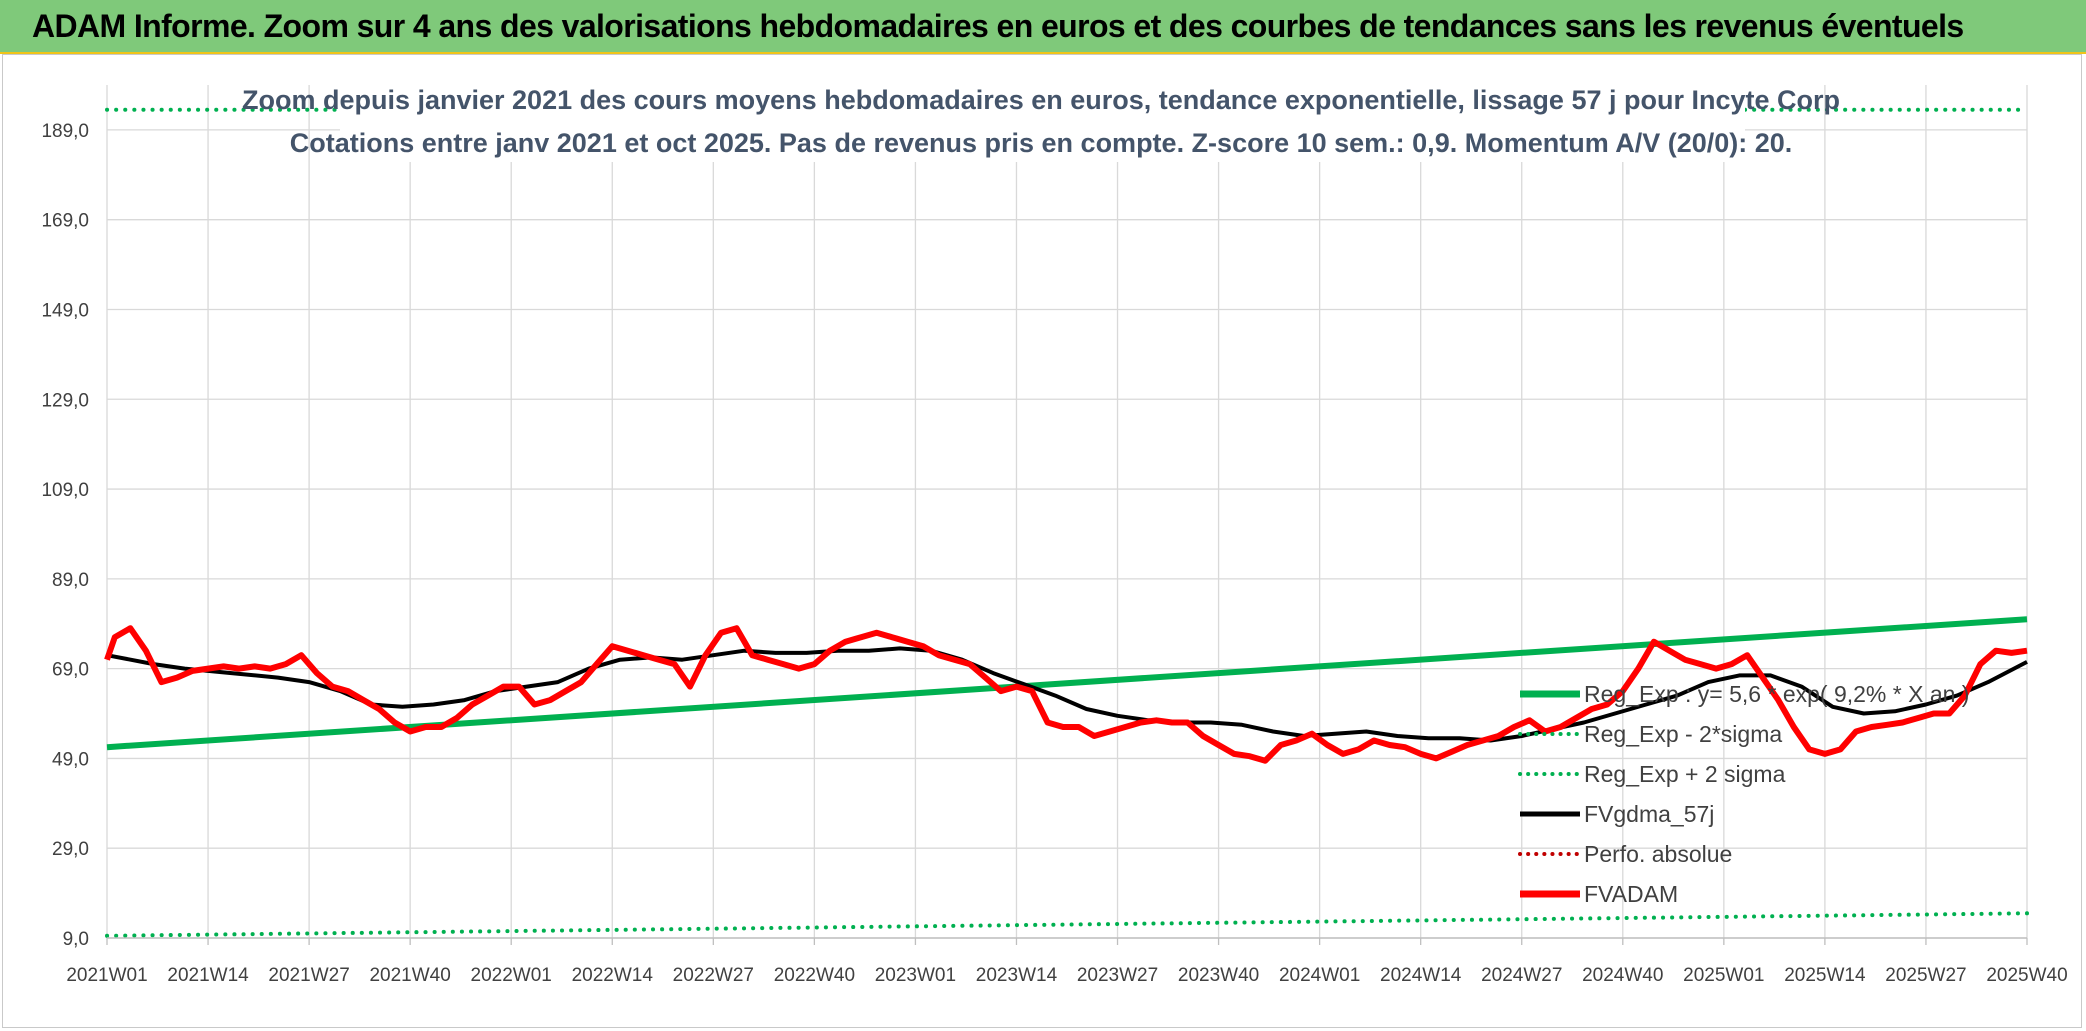 This screenshot has height=1031, width=2086. What do you see at coordinates (511, 975) in the screenshot?
I see `x-tick-label: 2022W01` at bounding box center [511, 975].